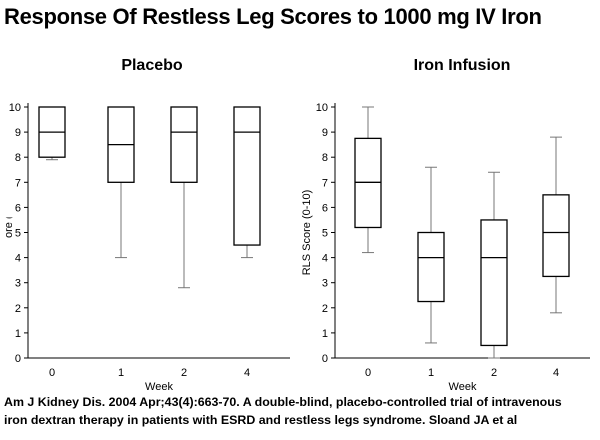 The image size is (600, 440). Describe the element at coordinates (325, 183) in the screenshot. I see `panel-2-y-tick-label: 7` at that location.